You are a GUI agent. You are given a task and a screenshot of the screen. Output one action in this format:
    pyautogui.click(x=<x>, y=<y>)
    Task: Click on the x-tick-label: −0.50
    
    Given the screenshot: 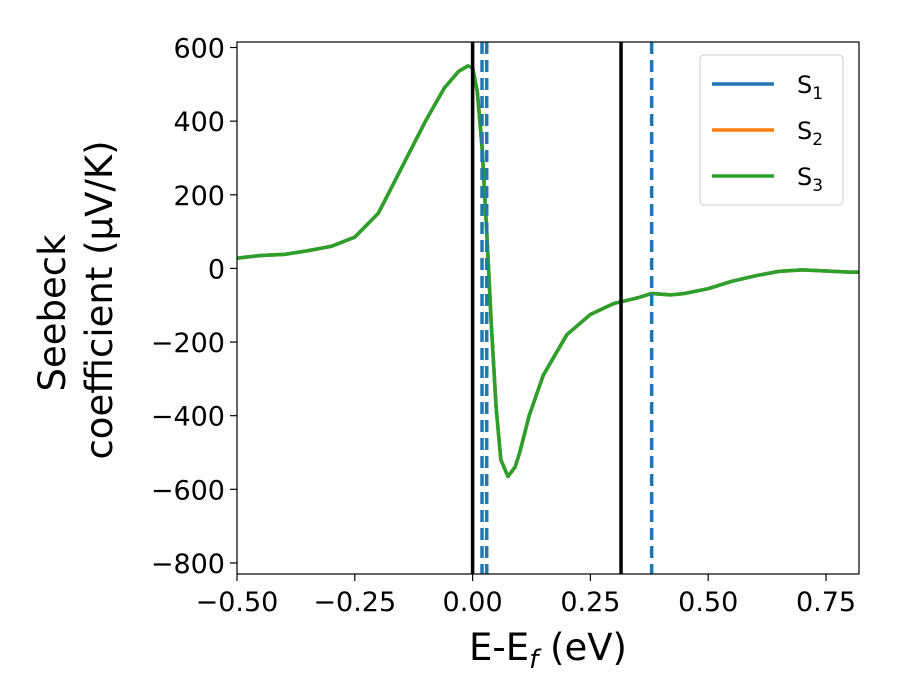 What is the action you would take?
    pyautogui.click(x=237, y=602)
    